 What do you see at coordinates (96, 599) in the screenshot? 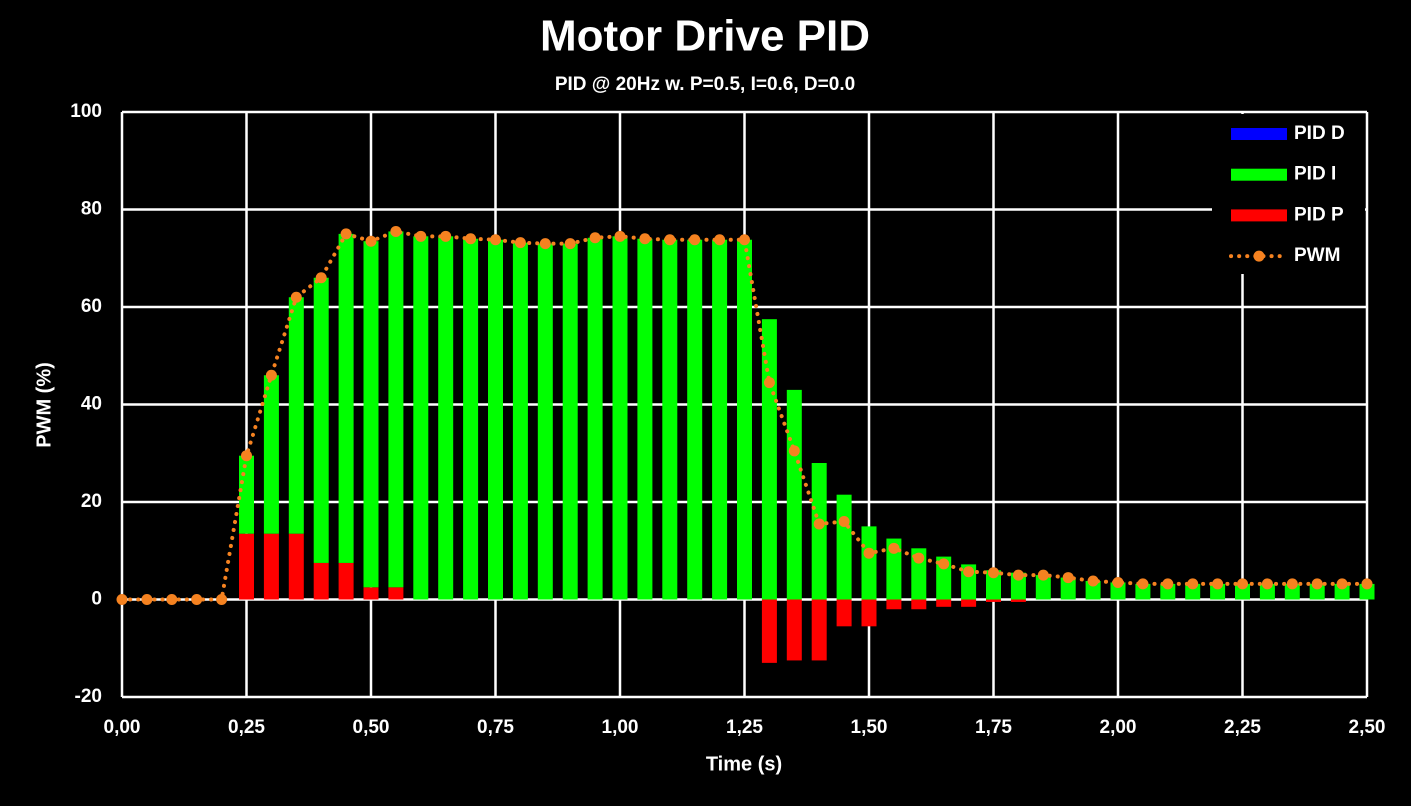
I see `y-tick-label: 0` at bounding box center [96, 599].